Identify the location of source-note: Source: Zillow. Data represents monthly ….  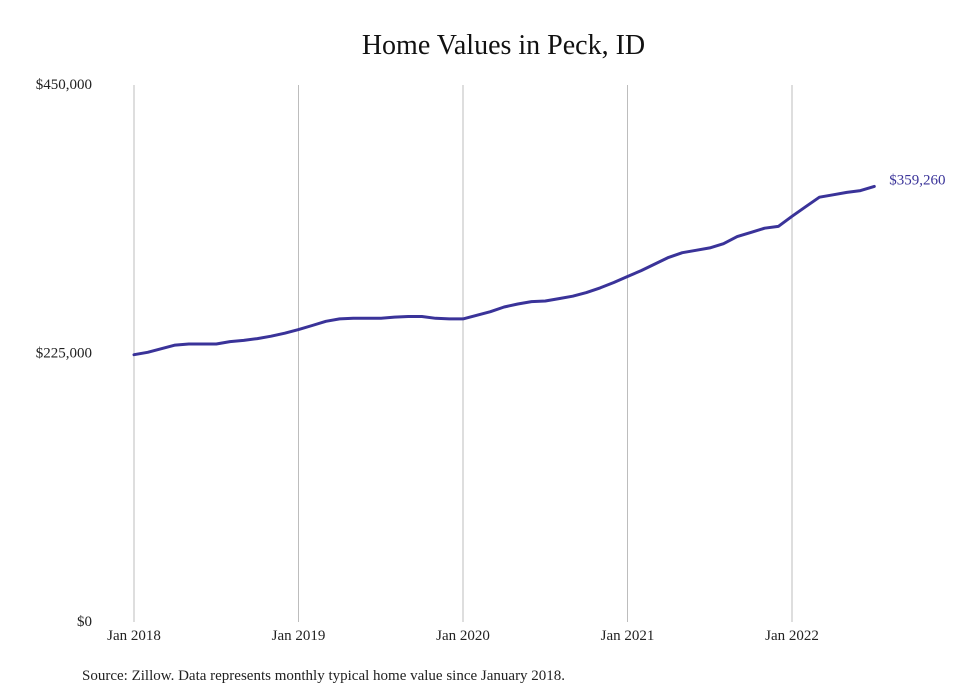
(324, 676).